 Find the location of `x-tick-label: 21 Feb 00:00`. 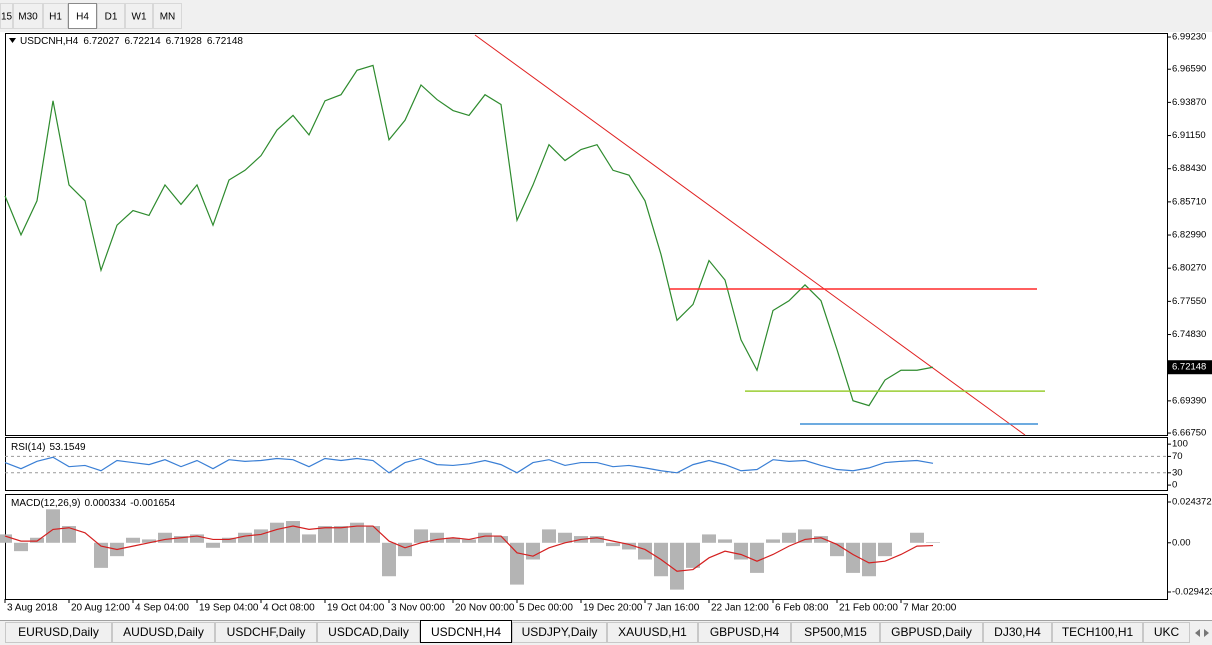

x-tick-label: 21 Feb 00:00 is located at coordinates (868, 608).